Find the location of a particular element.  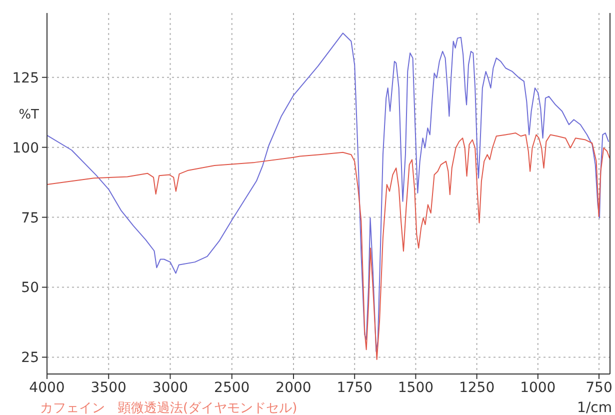

x-tick-label: 4000 is located at coordinates (47, 388).